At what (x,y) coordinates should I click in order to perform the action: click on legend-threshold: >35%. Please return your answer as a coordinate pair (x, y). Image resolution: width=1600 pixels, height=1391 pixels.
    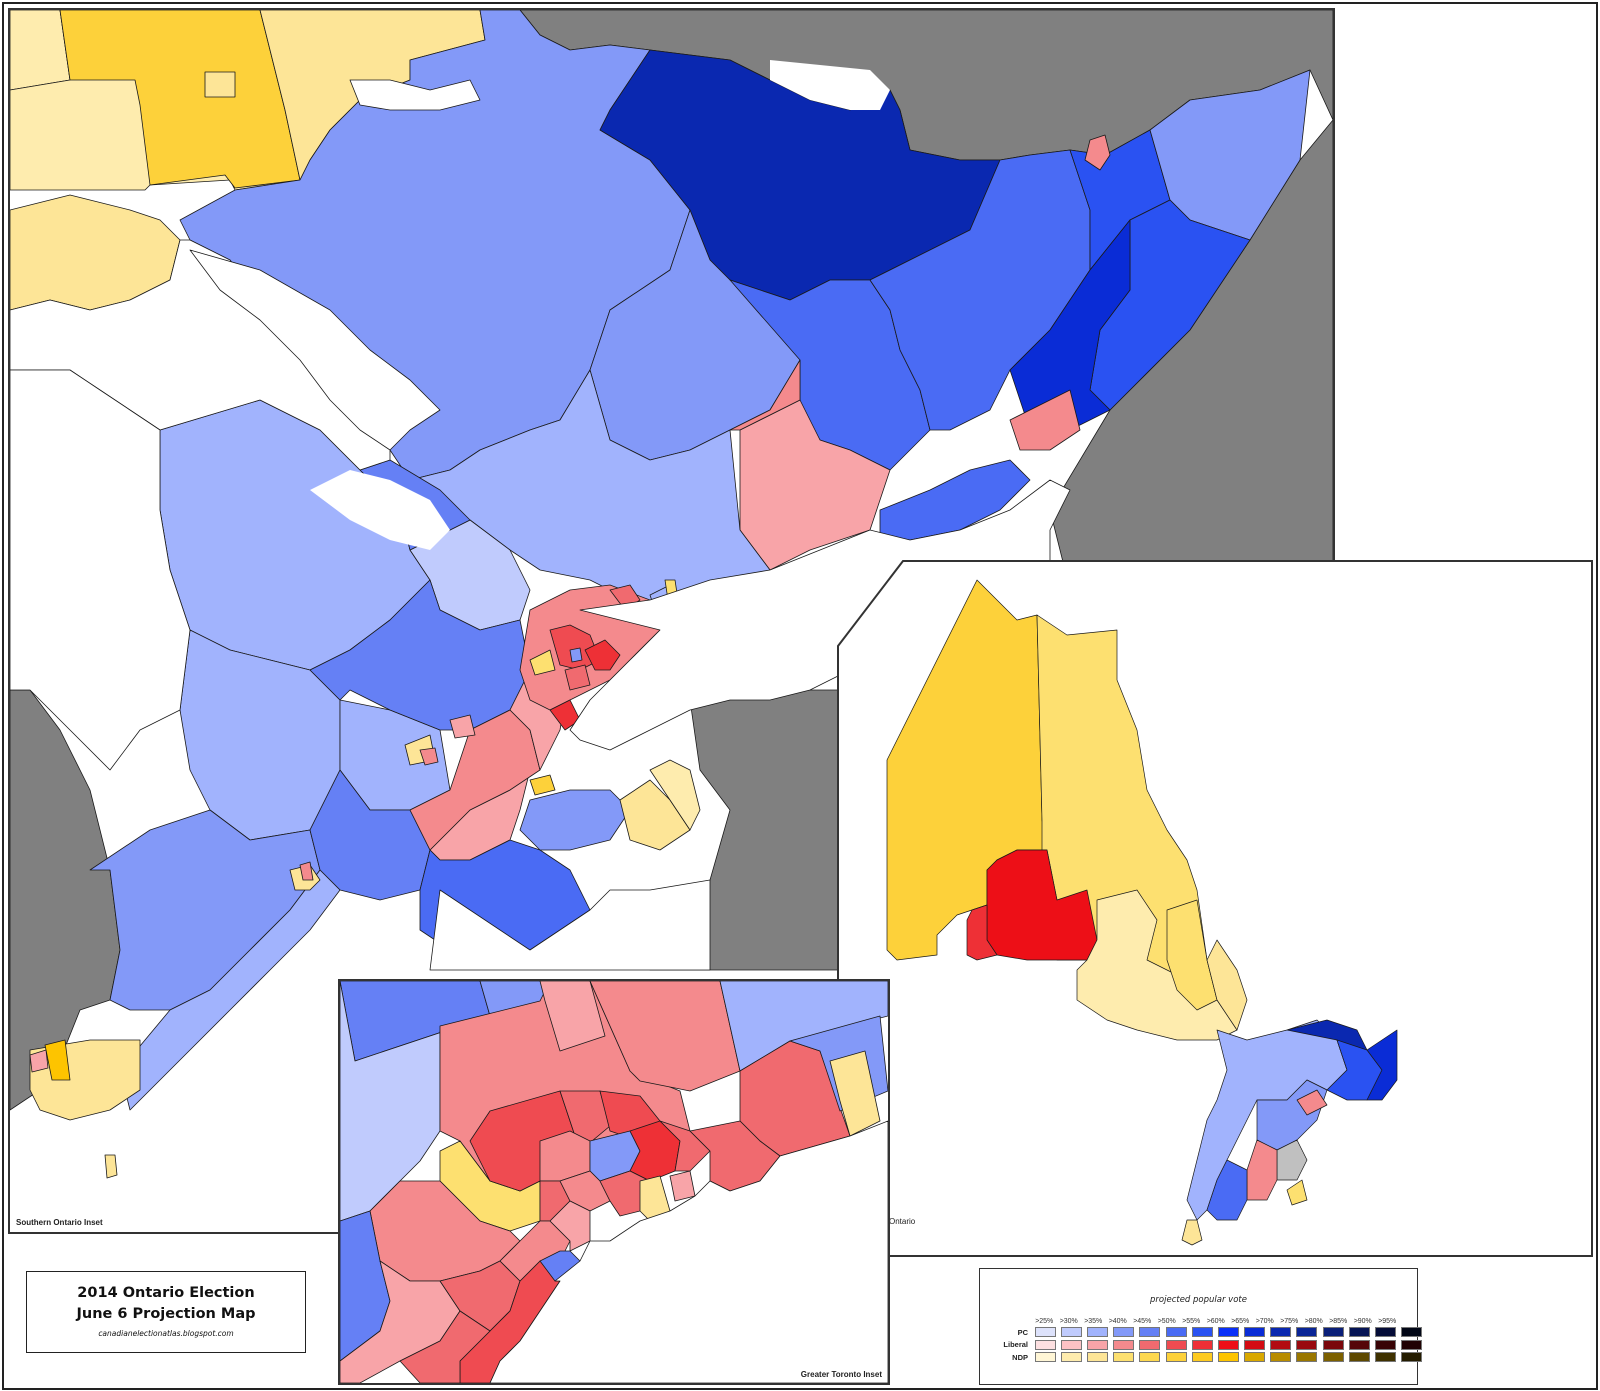
    Looking at the image, I should click on (1093, 1321).